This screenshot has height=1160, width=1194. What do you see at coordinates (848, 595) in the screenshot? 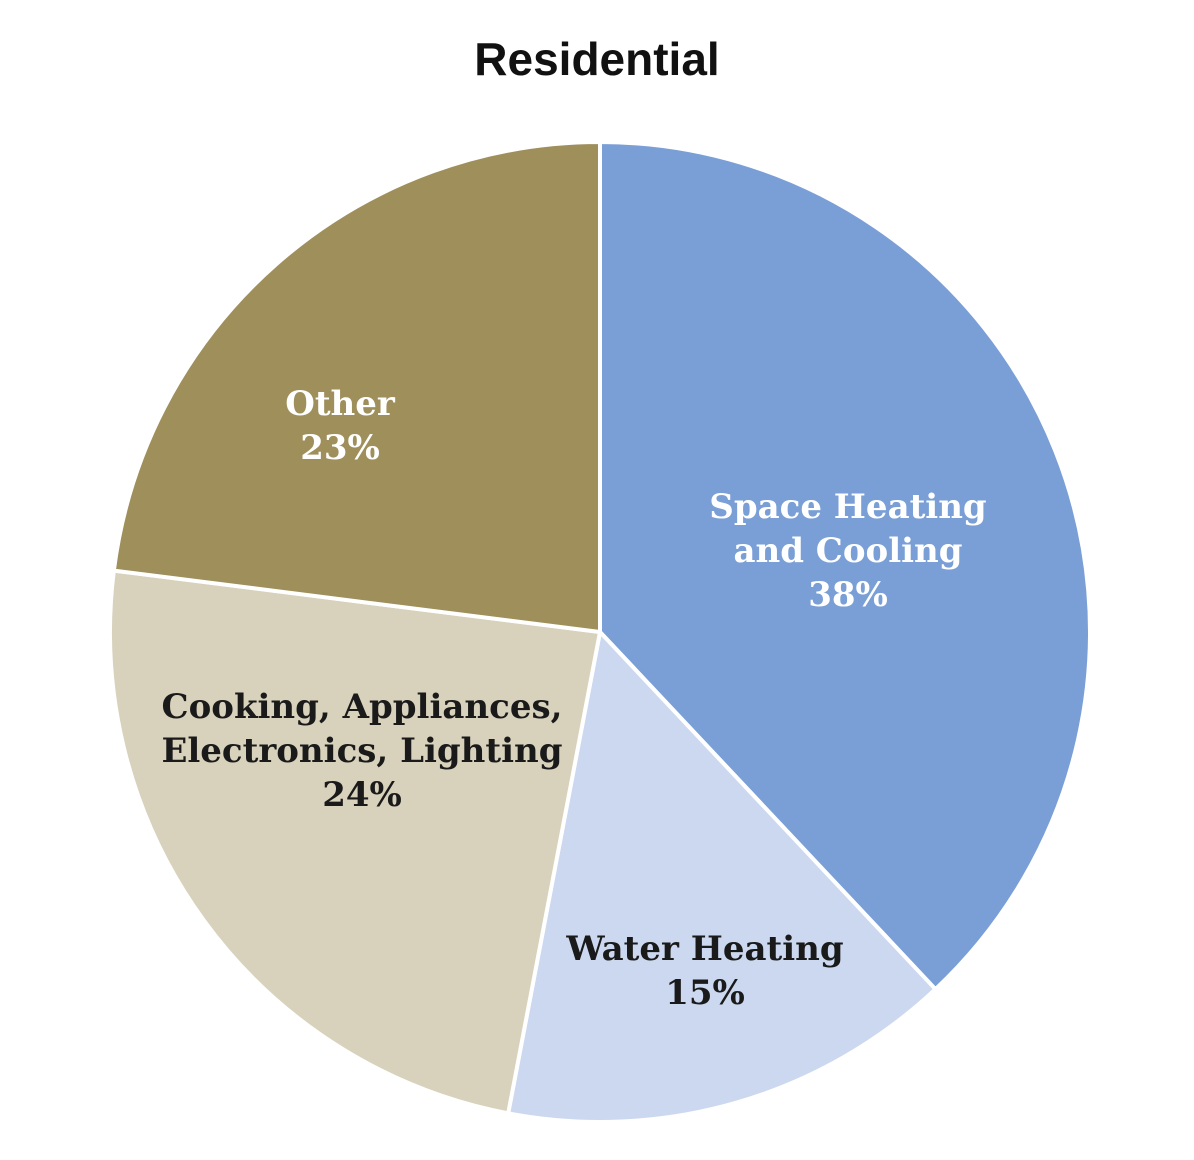
I see `slice-value-label: 38%` at bounding box center [848, 595].